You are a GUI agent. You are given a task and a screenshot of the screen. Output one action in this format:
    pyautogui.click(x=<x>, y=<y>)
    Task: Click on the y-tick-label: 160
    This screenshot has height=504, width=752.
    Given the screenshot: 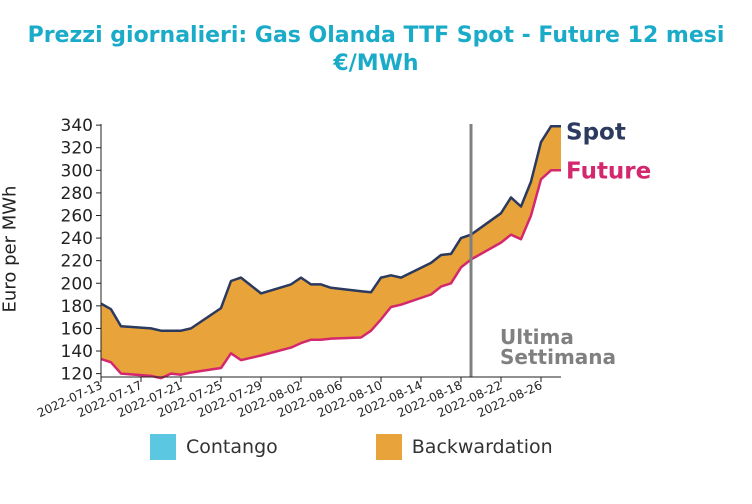 What is the action you would take?
    pyautogui.click(x=77, y=329)
    